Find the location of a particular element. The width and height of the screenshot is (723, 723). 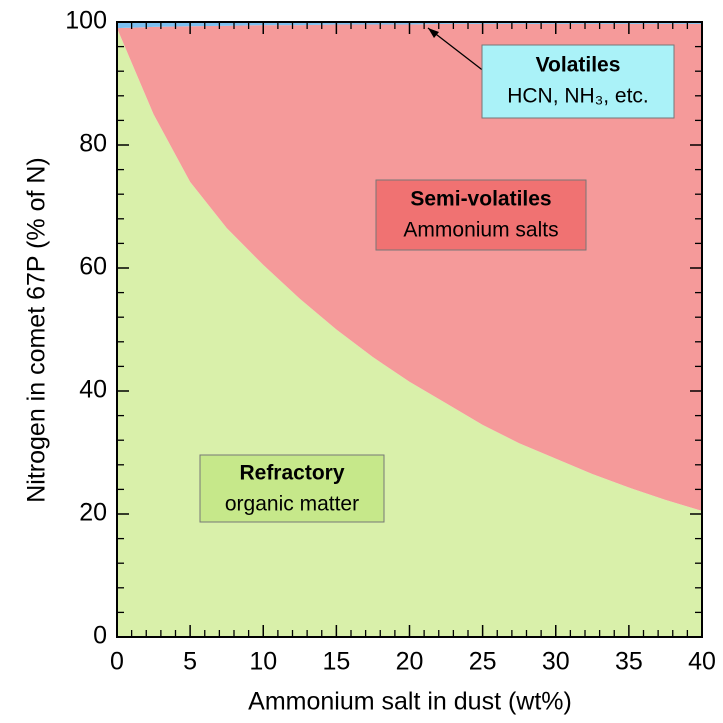

annotation-title: Semi-volatiles is located at coordinates (480, 199).